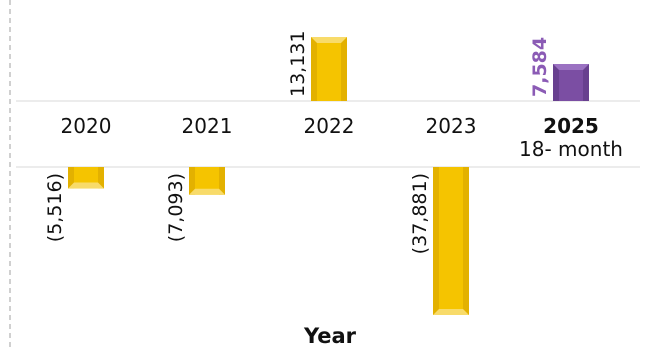  I want to click on bar-edge-left-2021, so click(192, 181).